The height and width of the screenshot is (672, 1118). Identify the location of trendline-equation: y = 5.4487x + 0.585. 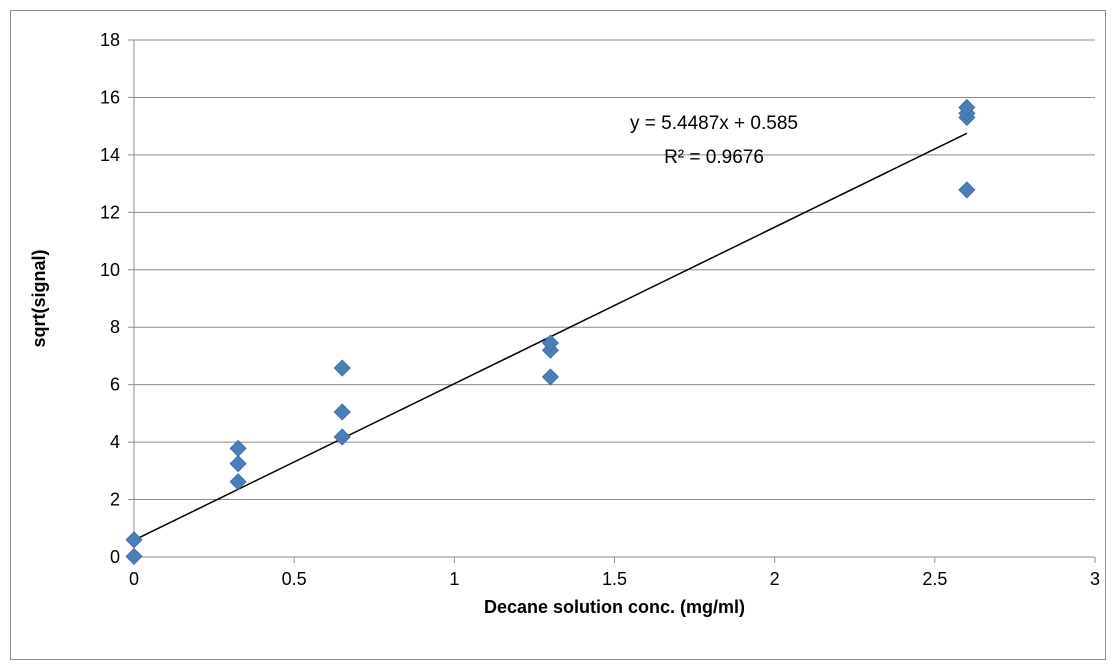
(714, 123).